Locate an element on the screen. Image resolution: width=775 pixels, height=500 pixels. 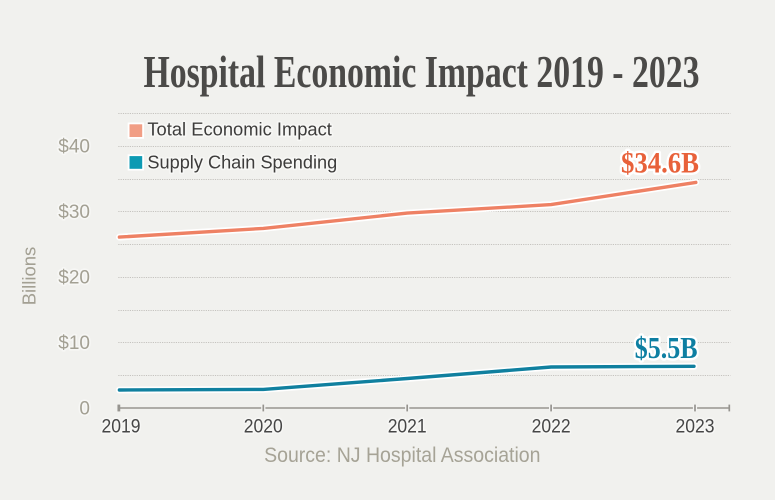
svg-text: $5.5B is located at coordinates (666, 347).